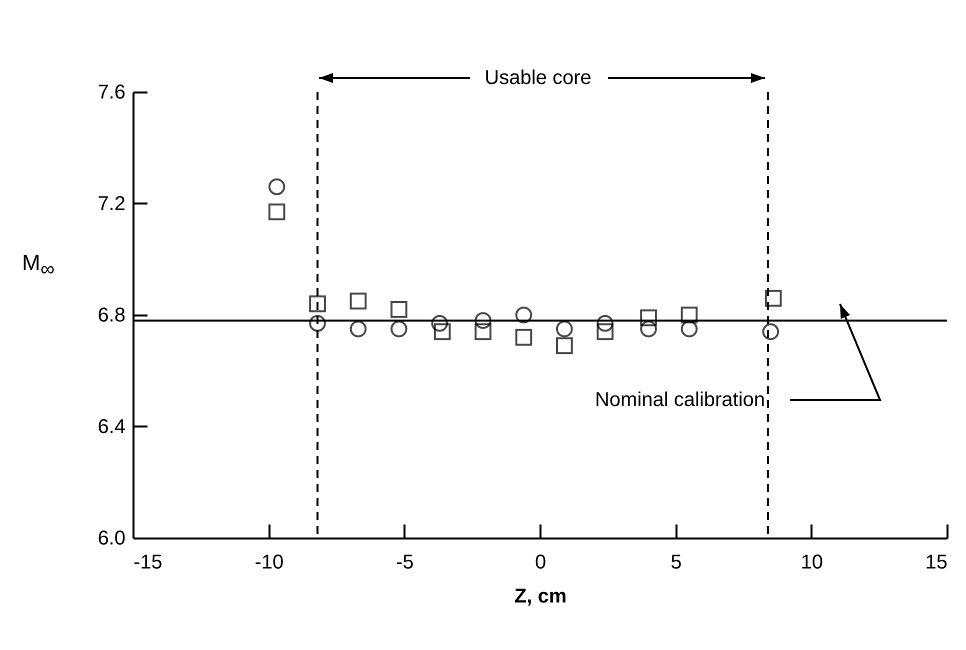 The image size is (966, 650). What do you see at coordinates (676, 563) in the screenshot?
I see `x-tick-label: 5` at bounding box center [676, 563].